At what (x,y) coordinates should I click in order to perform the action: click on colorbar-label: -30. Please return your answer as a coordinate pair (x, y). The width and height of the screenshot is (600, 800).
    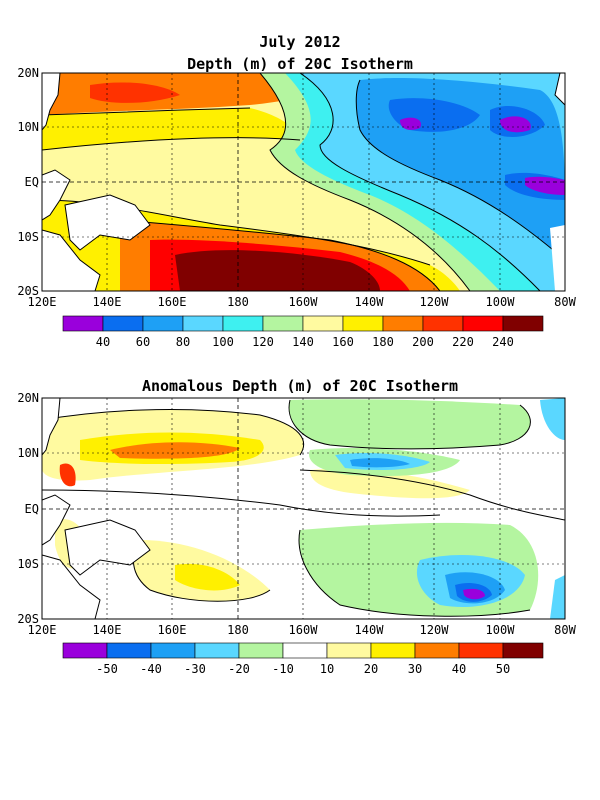
    Looking at the image, I should click on (195, 669).